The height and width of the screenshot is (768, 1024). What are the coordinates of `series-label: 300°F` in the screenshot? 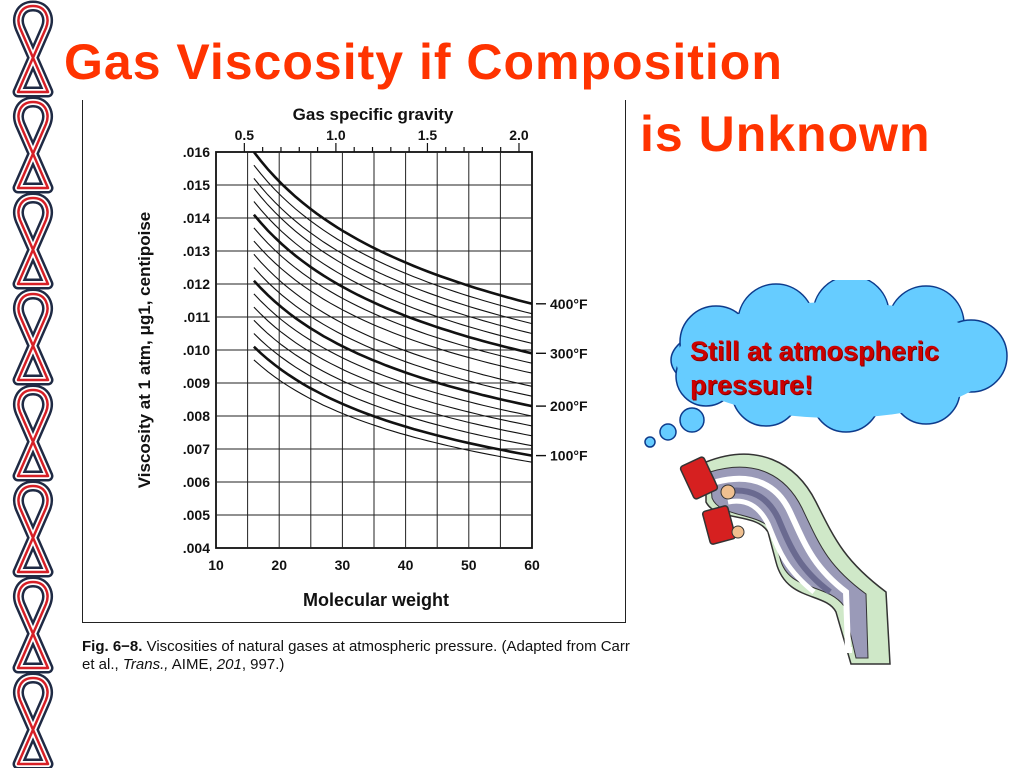 It's located at (569, 353).